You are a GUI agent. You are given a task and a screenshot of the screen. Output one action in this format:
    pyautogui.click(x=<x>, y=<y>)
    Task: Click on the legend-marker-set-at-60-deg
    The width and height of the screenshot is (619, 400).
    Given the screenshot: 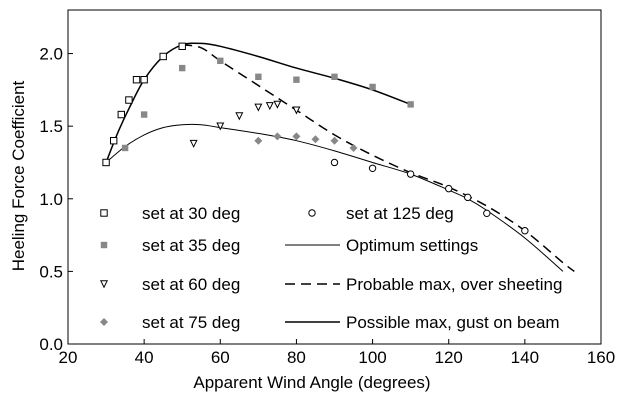 What is the action you would take?
    pyautogui.click(x=104, y=284)
    